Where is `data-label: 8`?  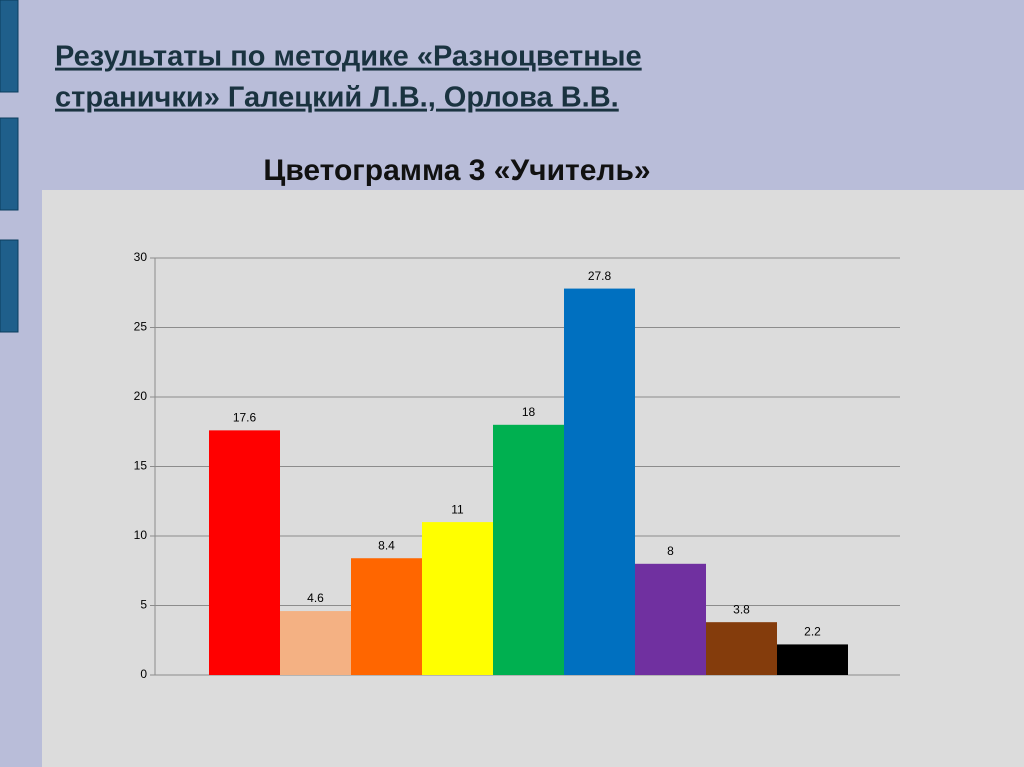 data-label: 8 is located at coordinates (670, 551).